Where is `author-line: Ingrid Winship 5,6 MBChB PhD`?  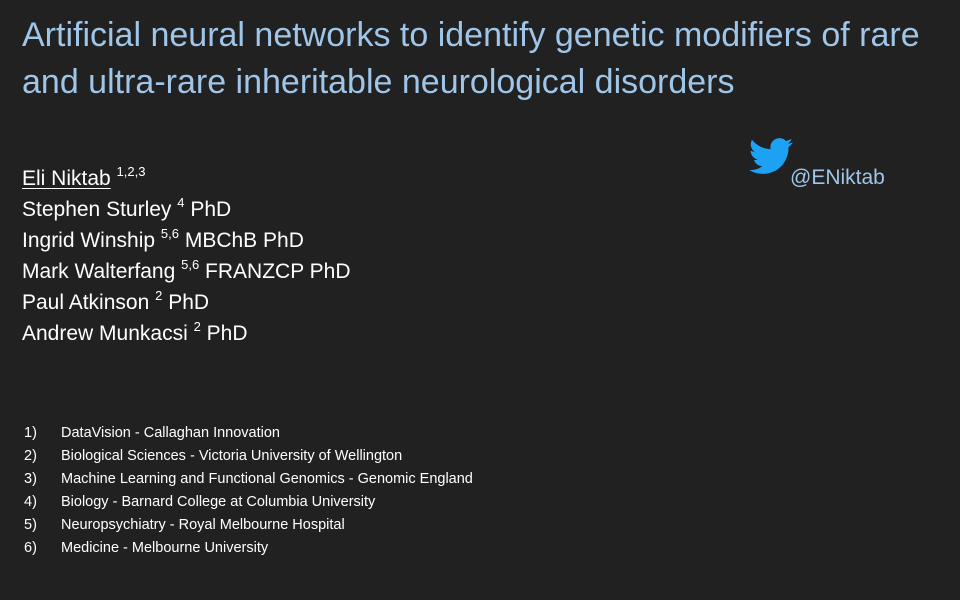
author-line: Ingrid Winship 5,6 MBChB PhD is located at coordinates (186, 241).